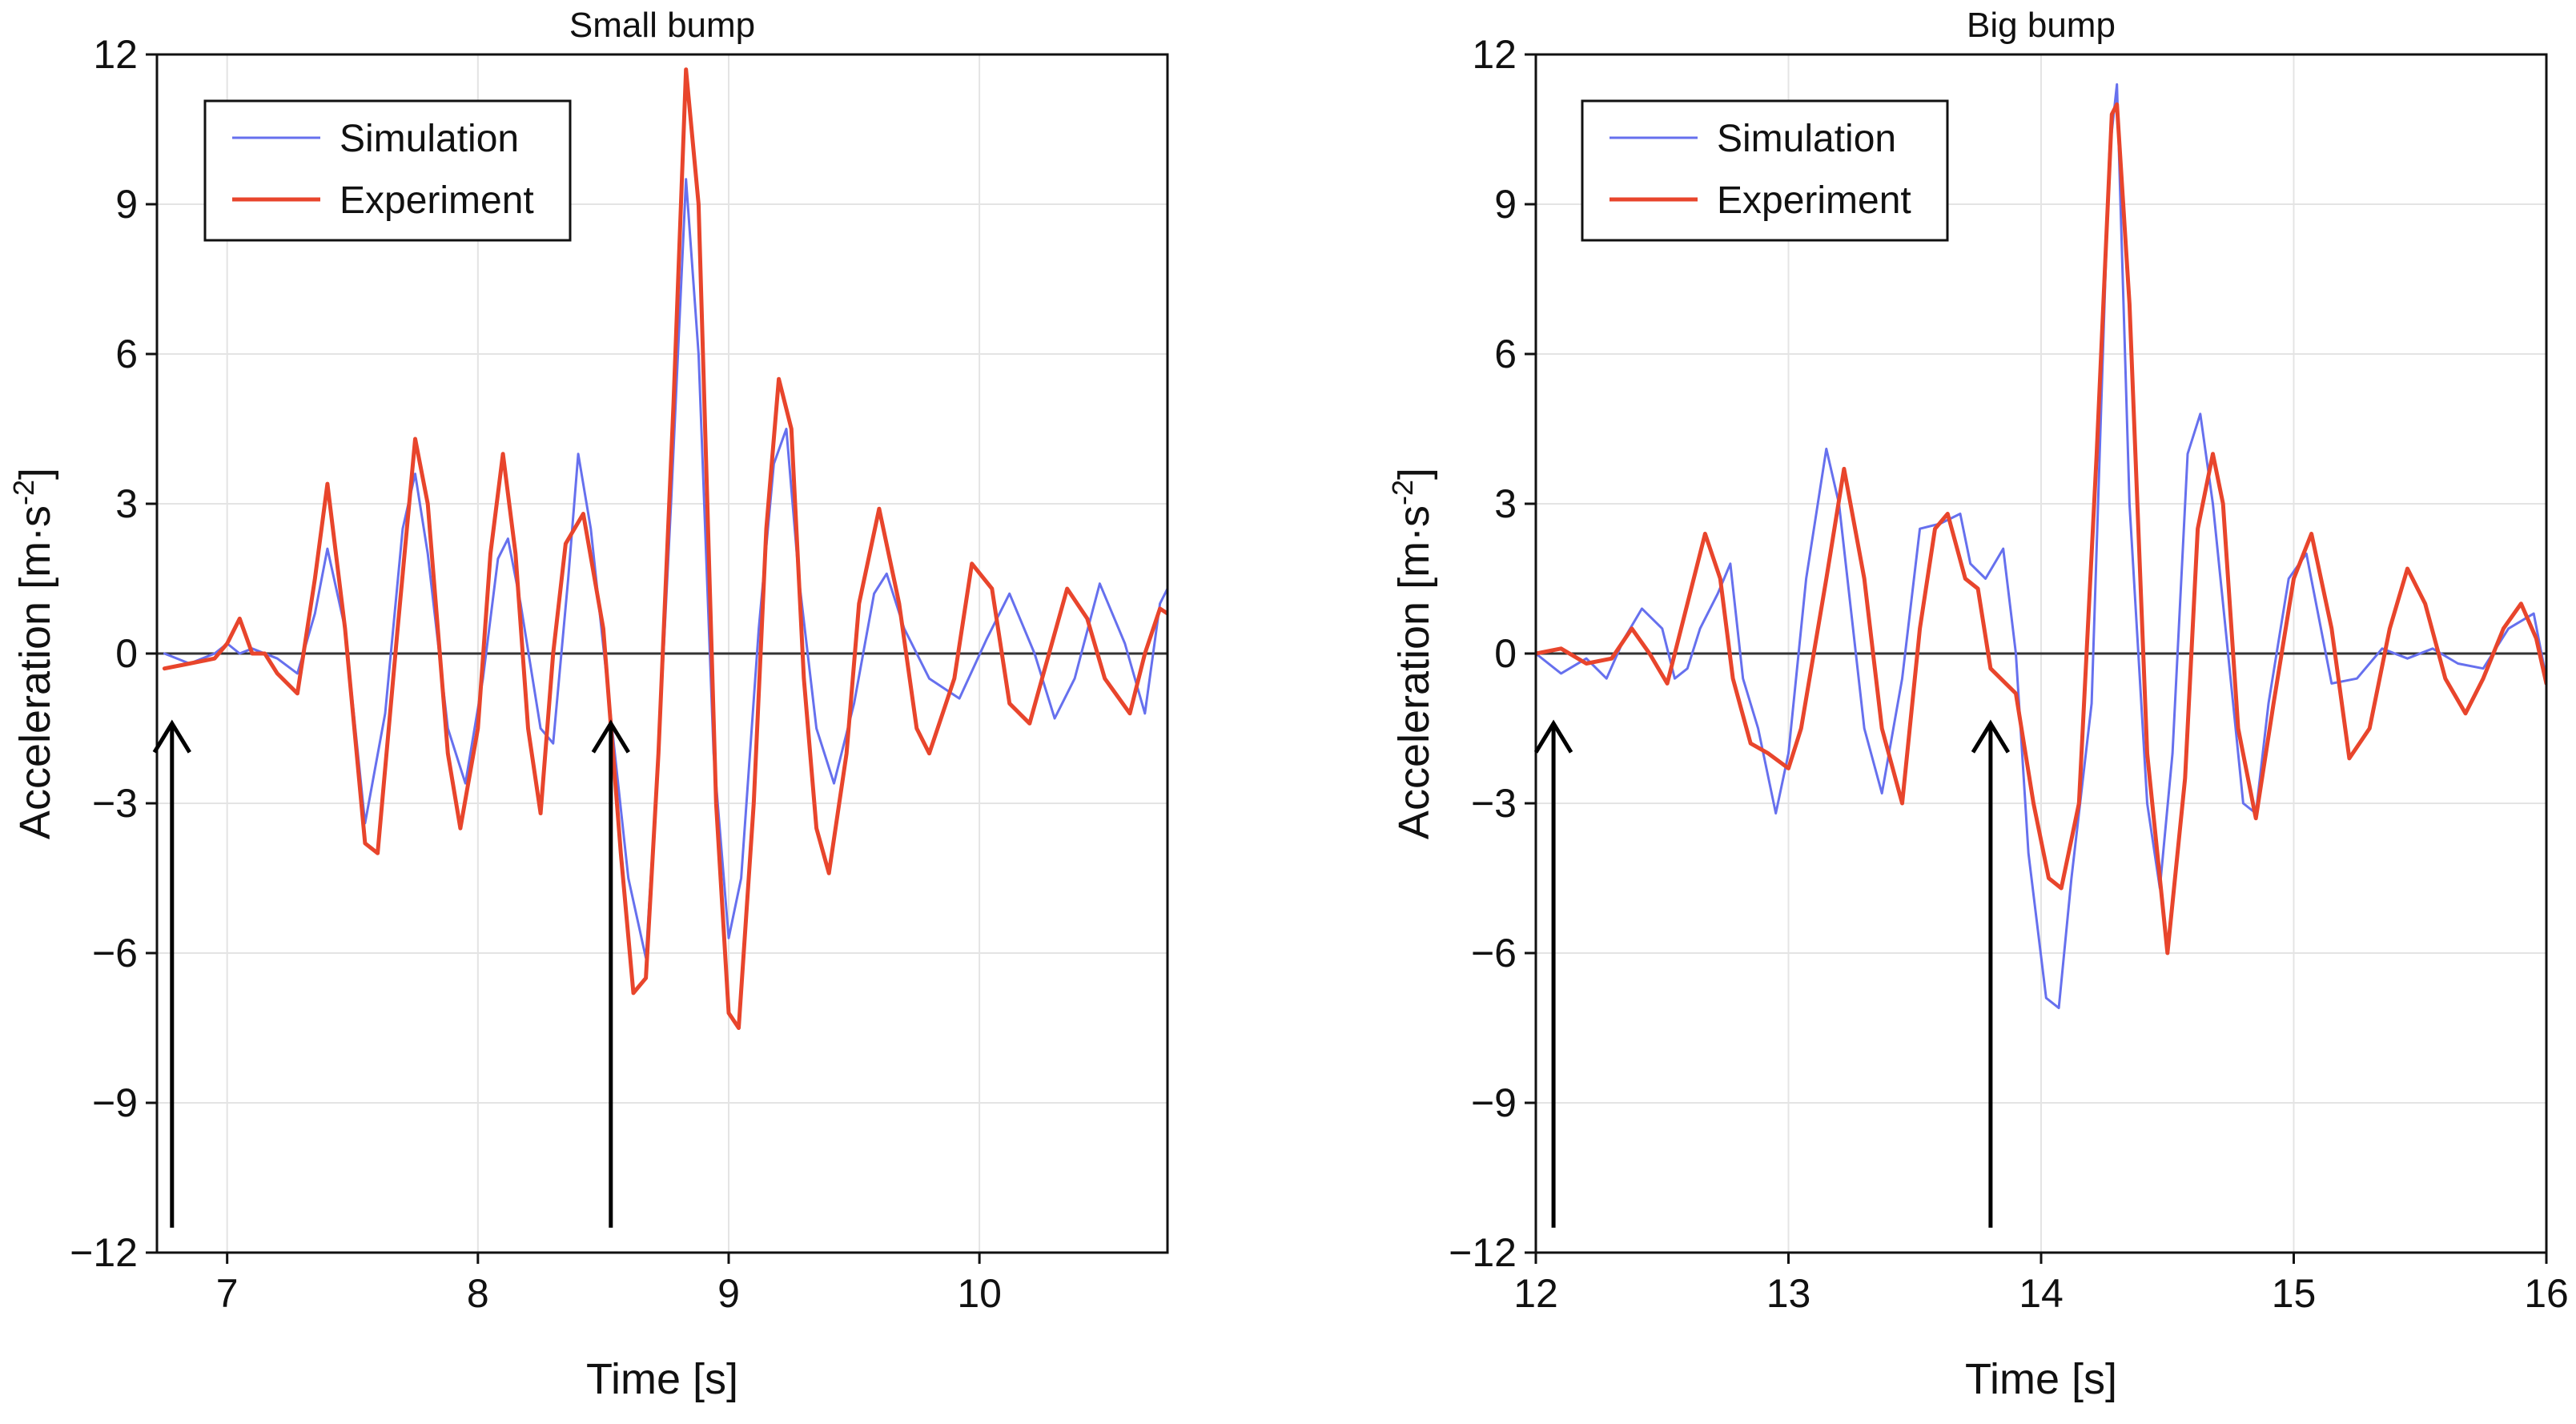  What do you see at coordinates (227, 1293) in the screenshot?
I see `small-bump-x-tick-label: 7` at bounding box center [227, 1293].